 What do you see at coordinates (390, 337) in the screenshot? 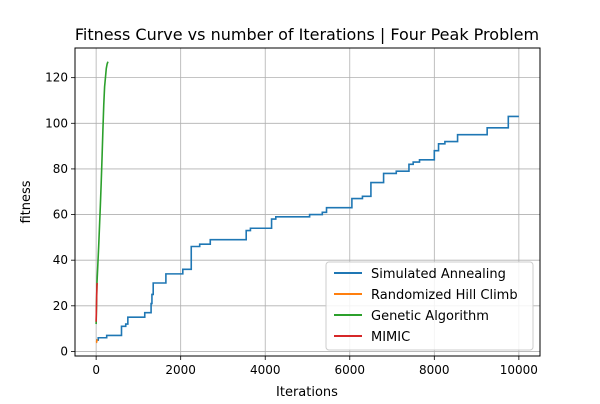
I see `legend-label-mimic: MIMIC` at bounding box center [390, 337].